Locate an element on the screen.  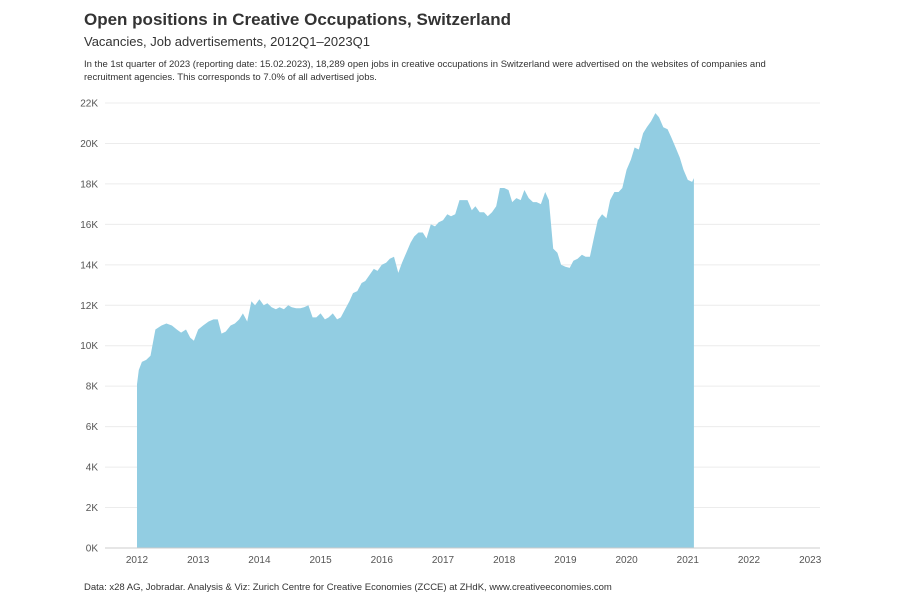
x-tick-label: 2016 is located at coordinates (382, 560).